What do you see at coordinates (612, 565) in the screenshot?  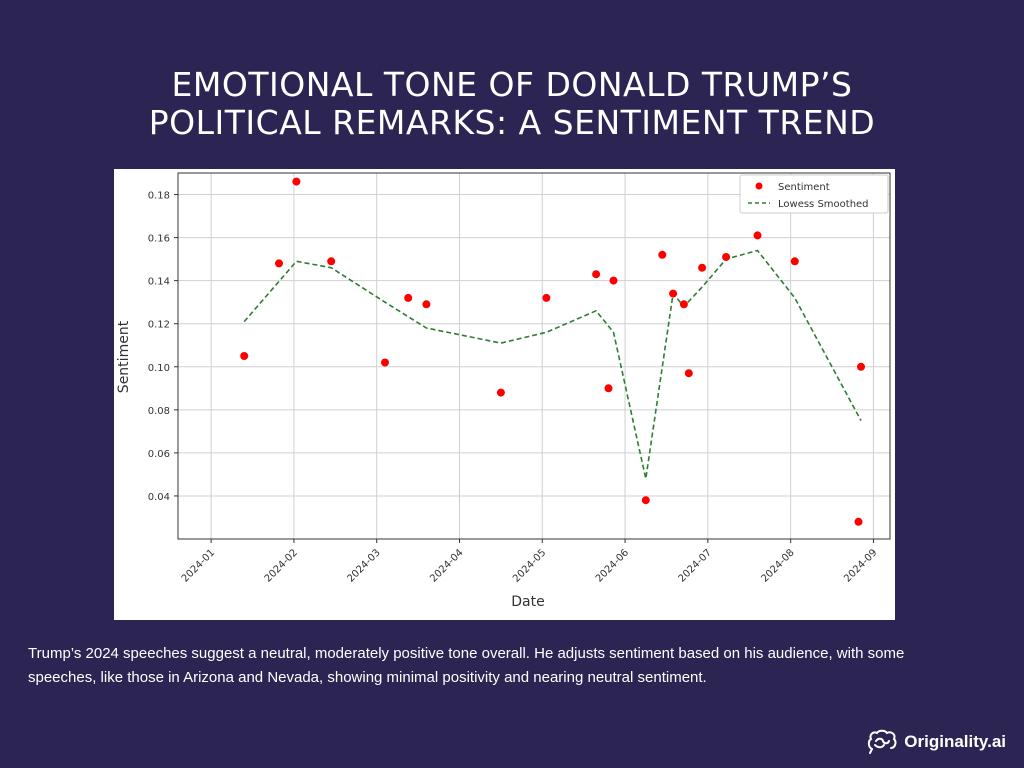 I see `x-tick-label: 2024-06` at bounding box center [612, 565].